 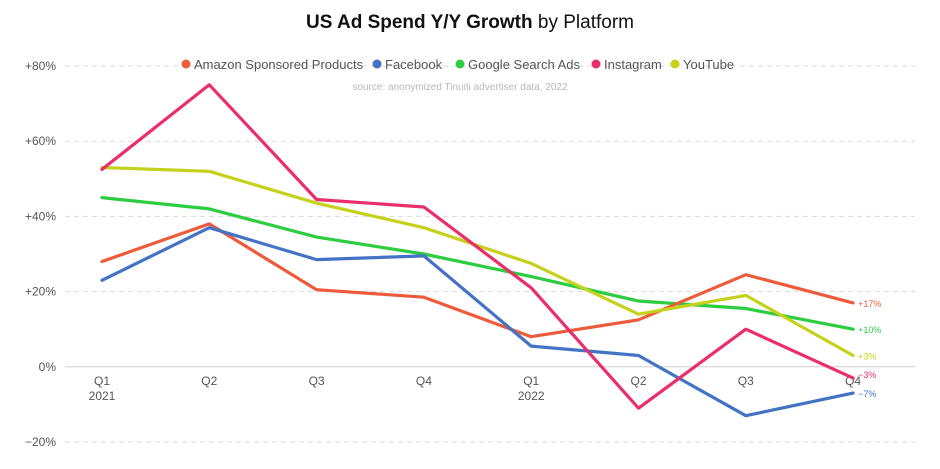 I want to click on legend-label: Facebook, so click(x=414, y=64).